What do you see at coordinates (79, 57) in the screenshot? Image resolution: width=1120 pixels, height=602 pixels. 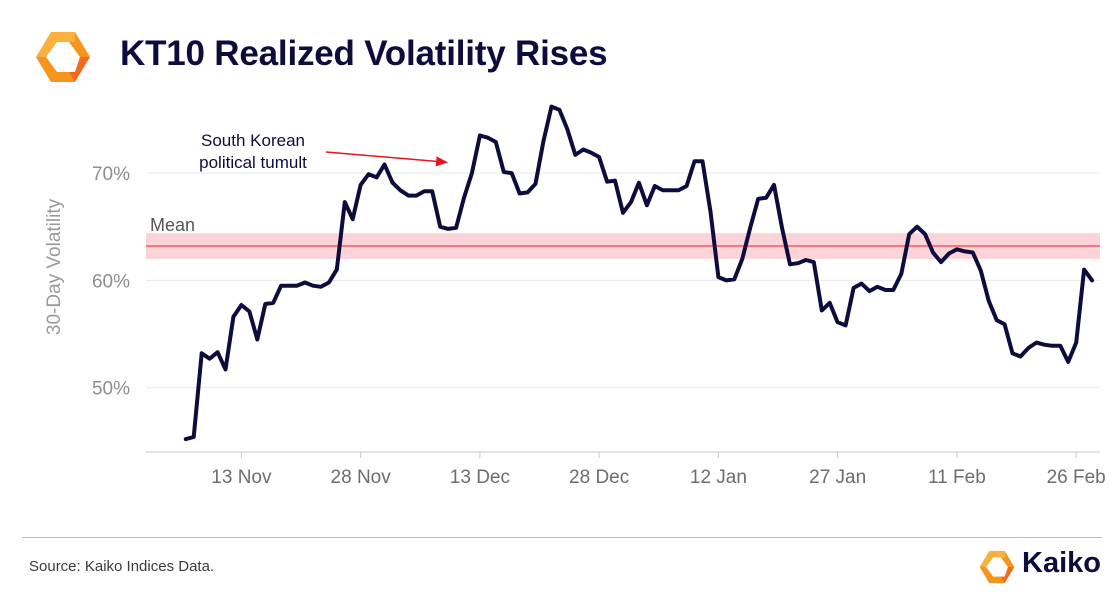 I see `logo-shape-lower` at bounding box center [79, 57].